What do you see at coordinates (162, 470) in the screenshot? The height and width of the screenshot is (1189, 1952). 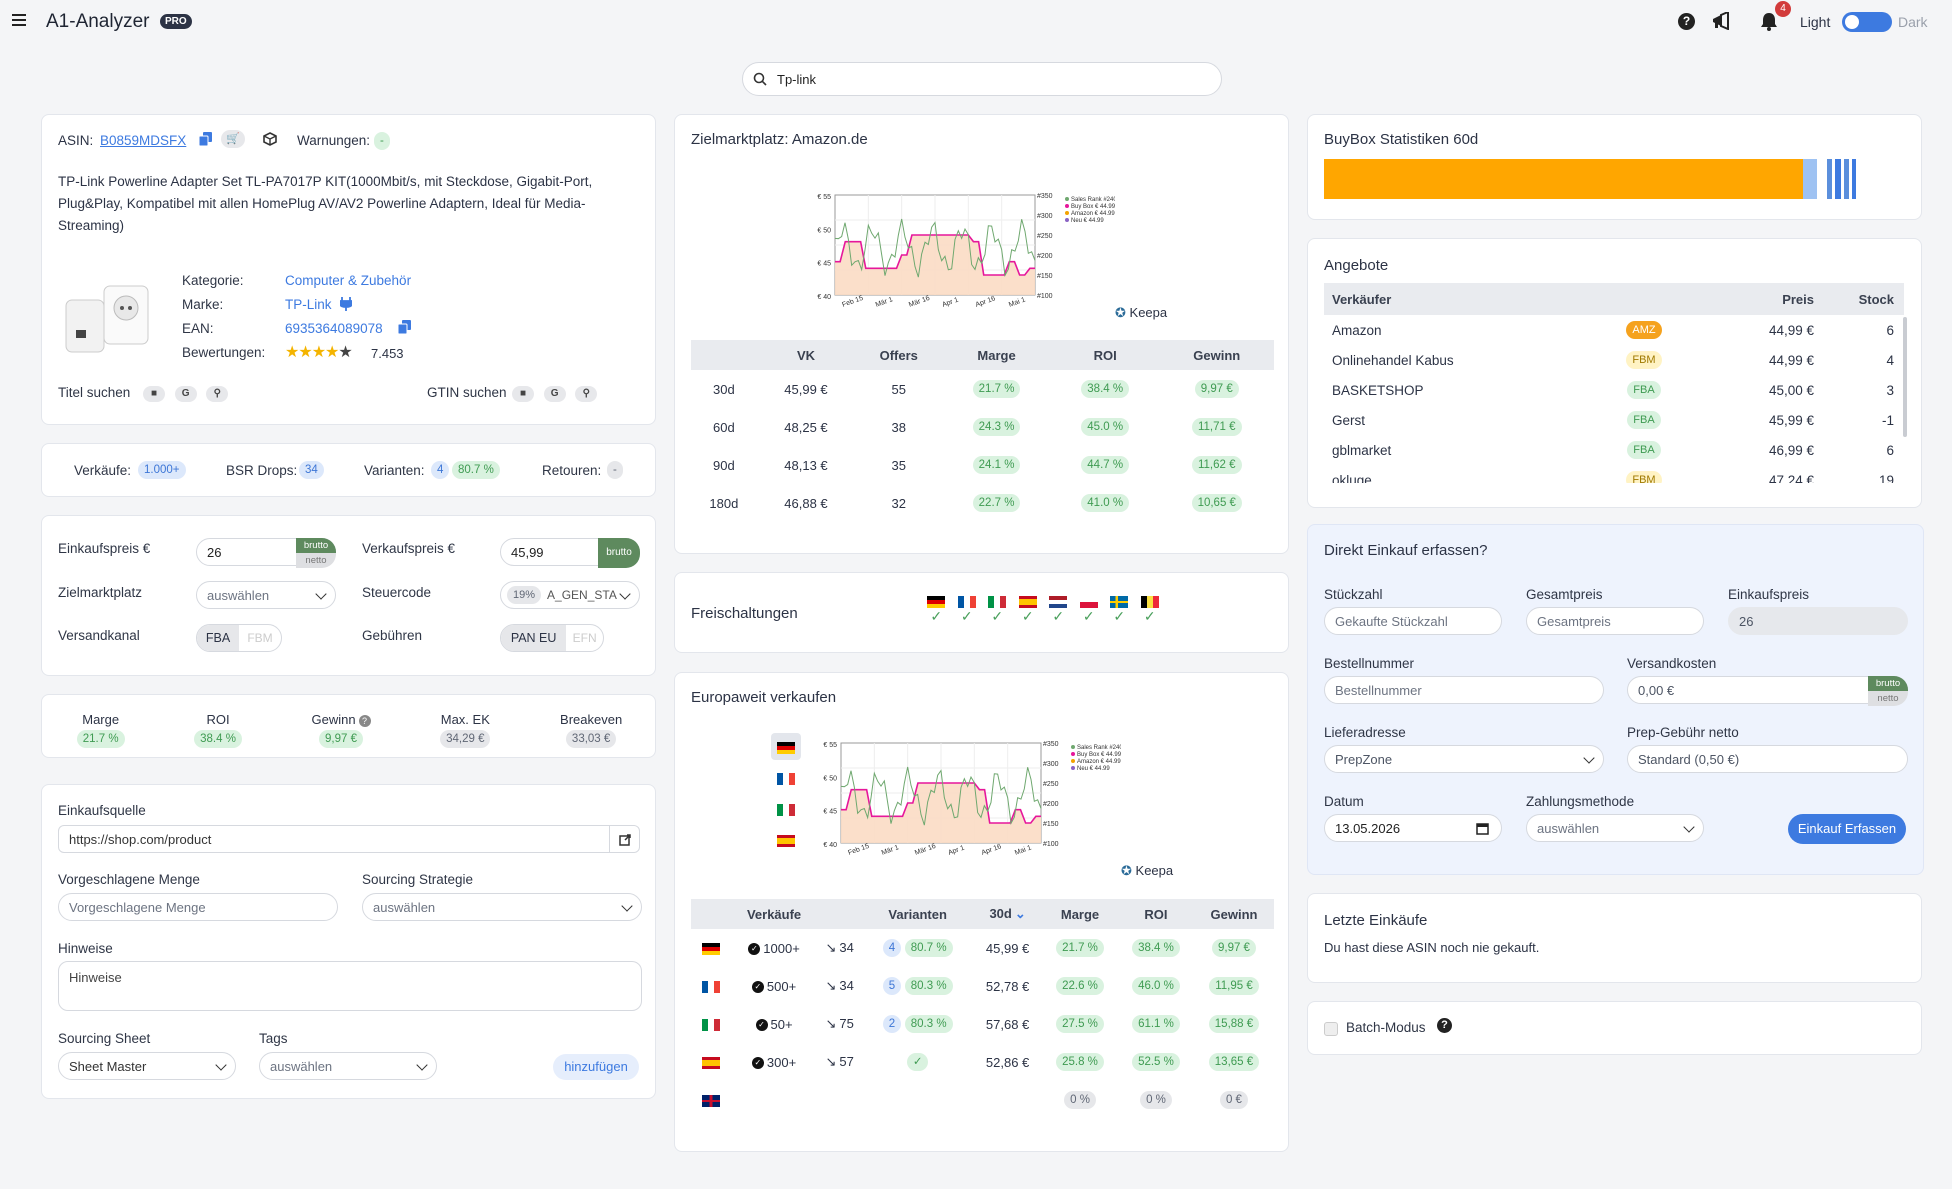 I see `sales-badge: 1.000+` at bounding box center [162, 470].